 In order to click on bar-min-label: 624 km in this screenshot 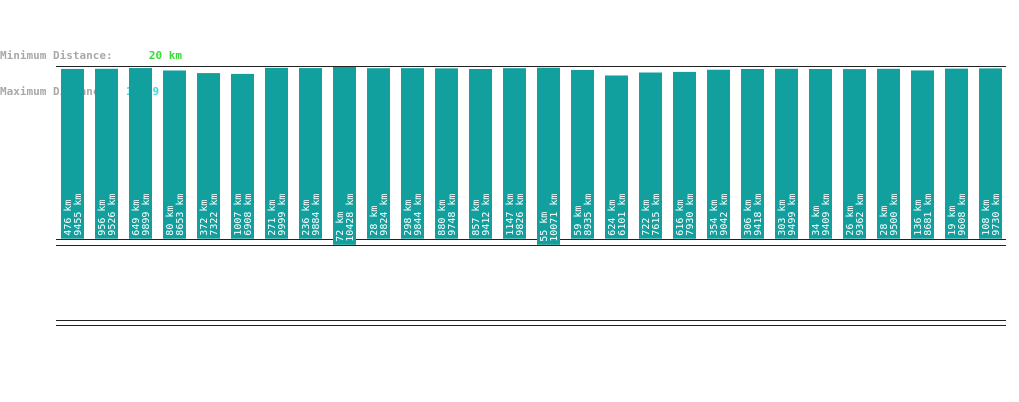, I will do `click(612, 218)`.